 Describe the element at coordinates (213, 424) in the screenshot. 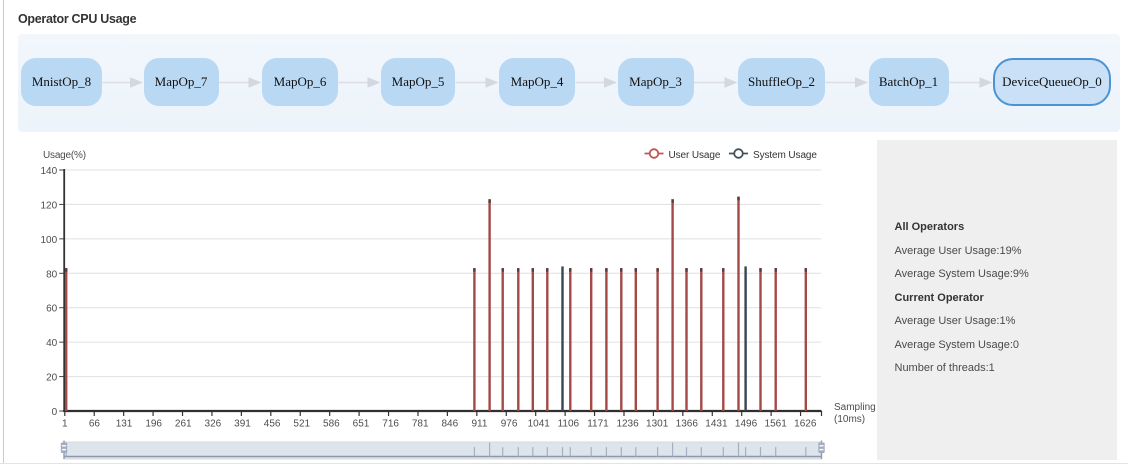

I see `svg-text: 326` at that location.